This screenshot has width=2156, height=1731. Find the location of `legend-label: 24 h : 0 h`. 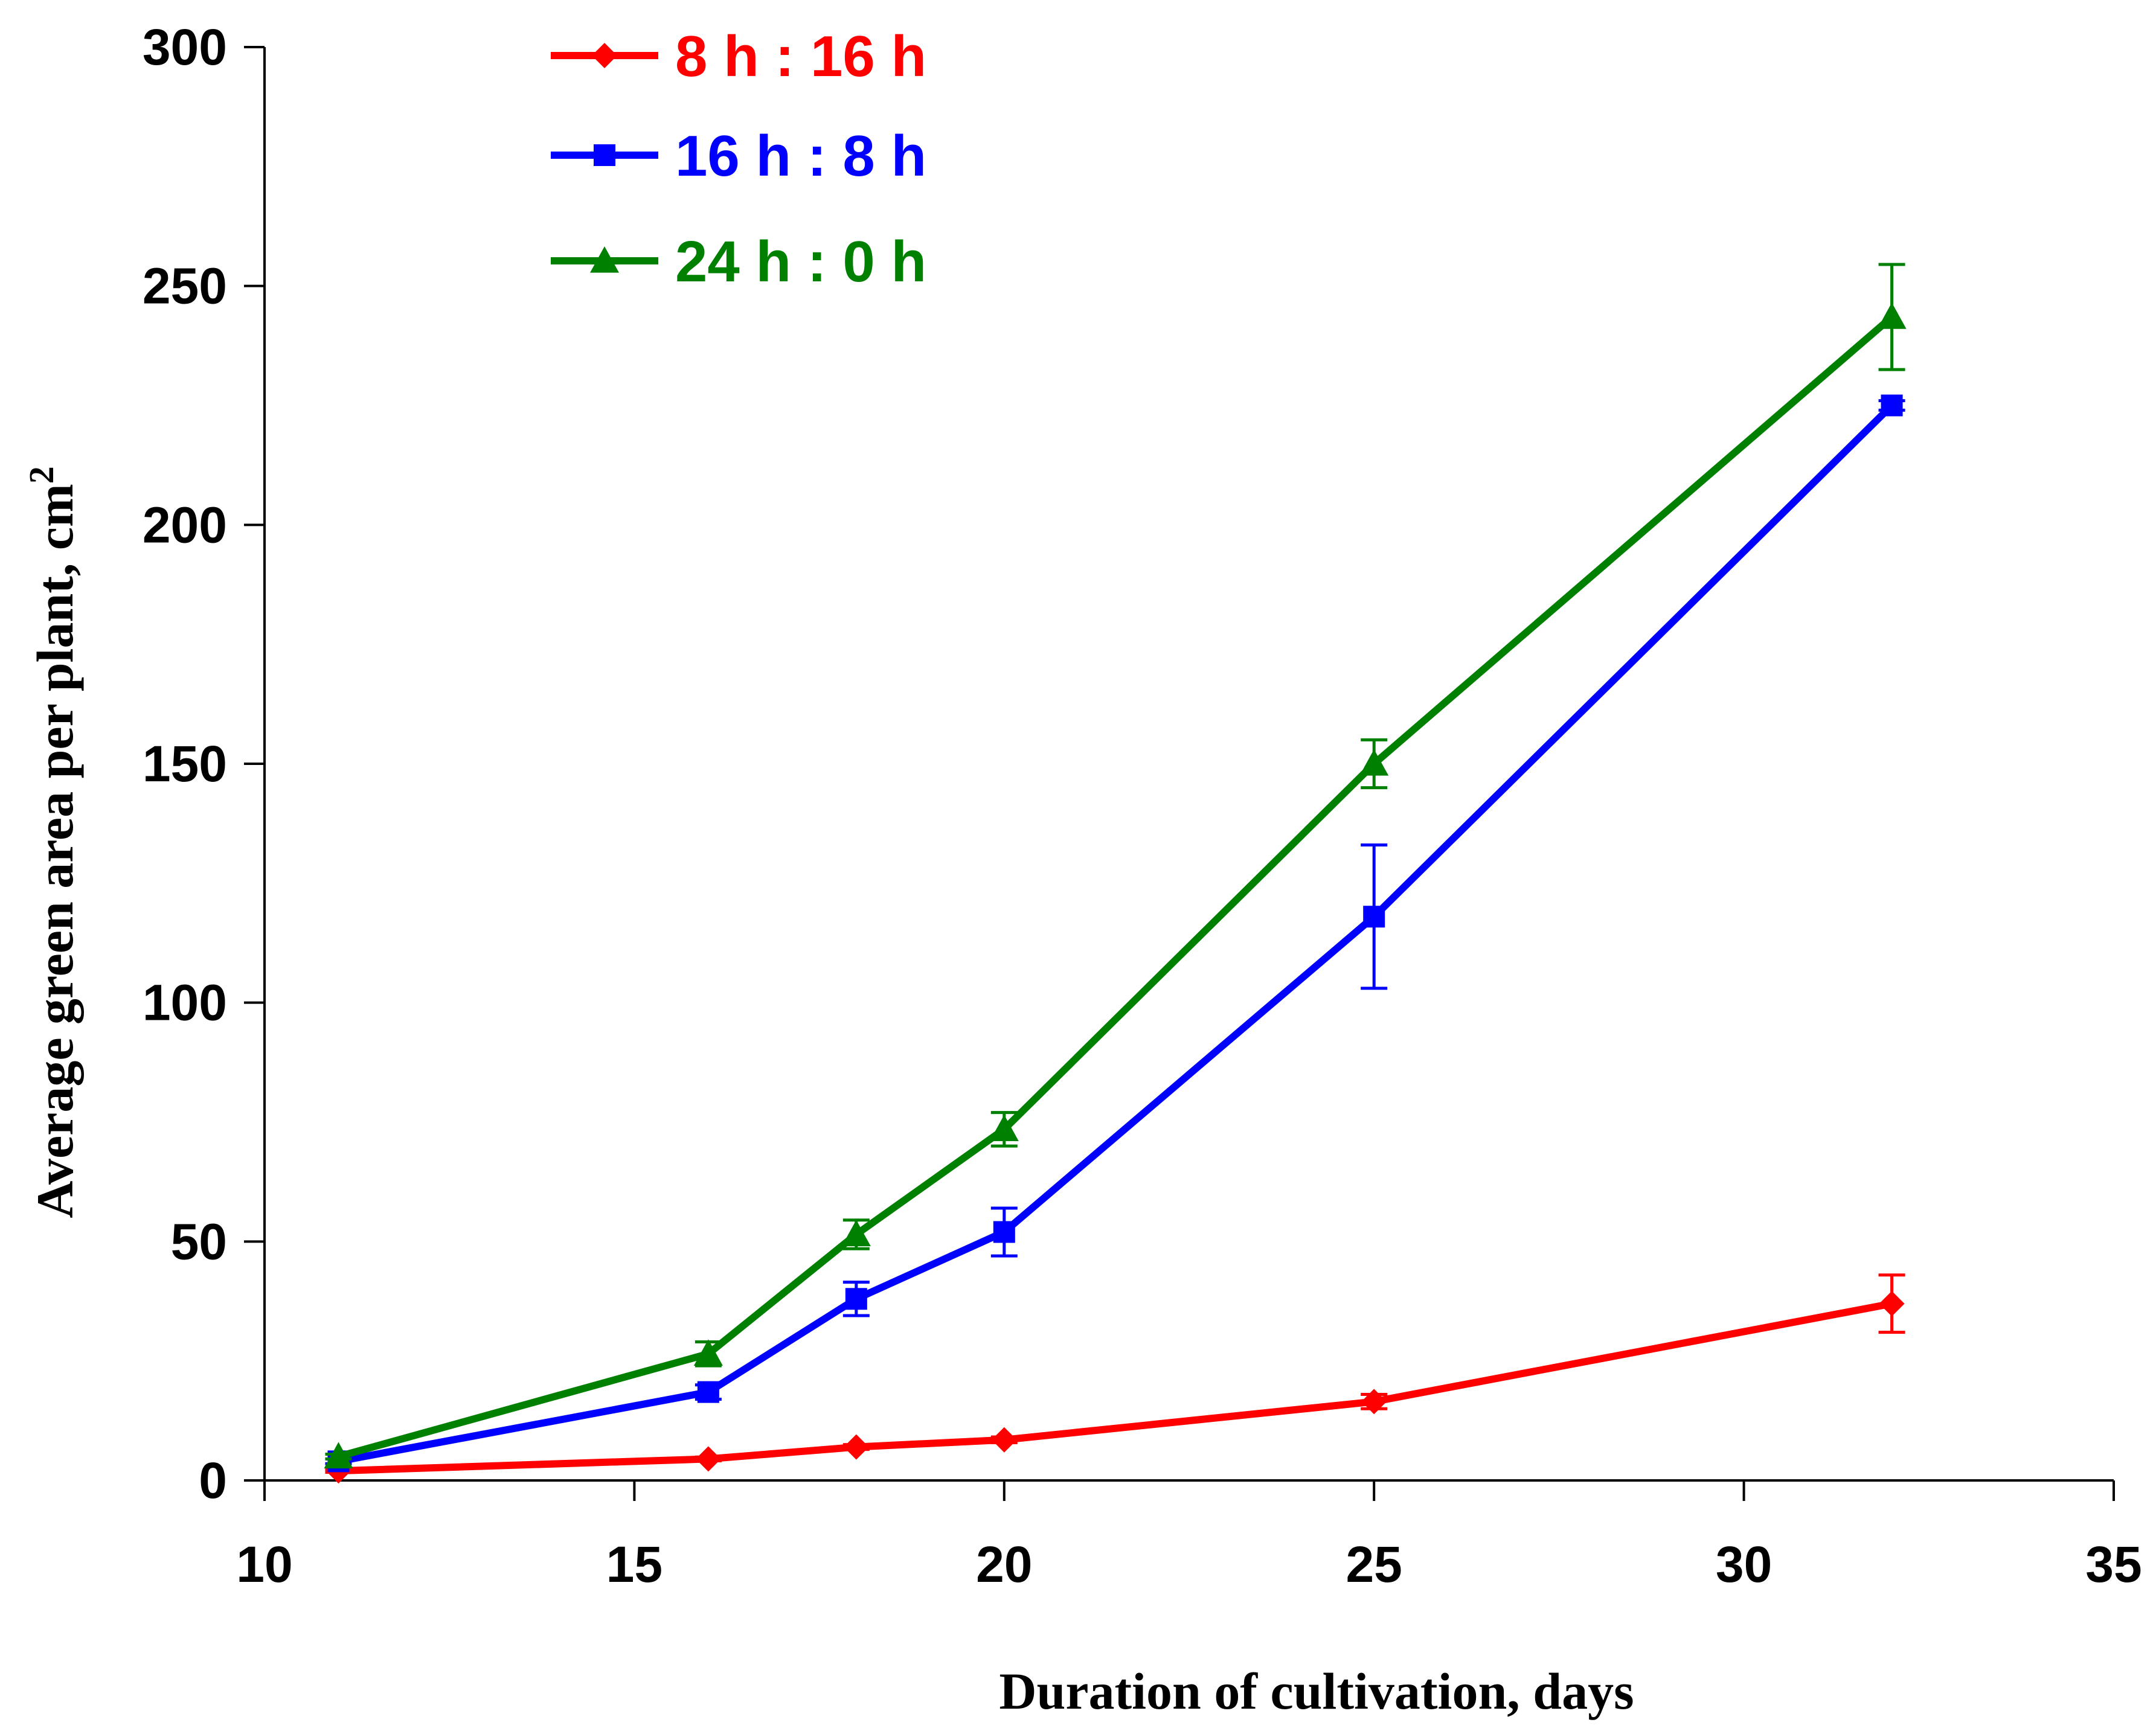

legend-label: 24 h : 0 h is located at coordinates (800, 261).